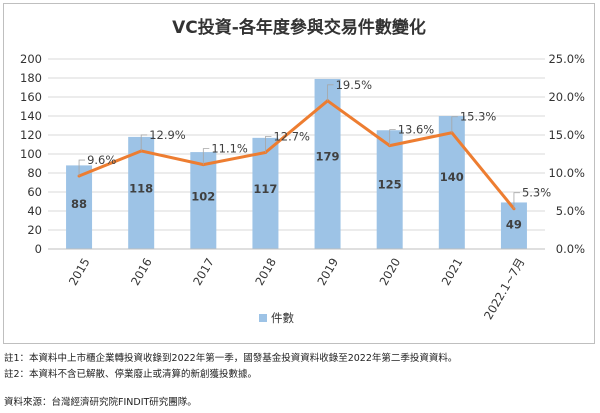 Image resolution: width=600 pixels, height=413 pixels. I want to click on y-tick-label: 140, so click(31, 116).